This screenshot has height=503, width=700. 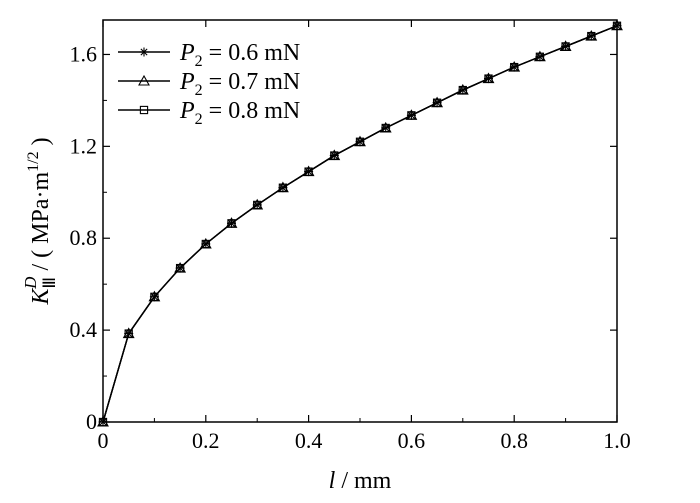 I want to click on y-tick-label: 0, so click(x=91, y=421).